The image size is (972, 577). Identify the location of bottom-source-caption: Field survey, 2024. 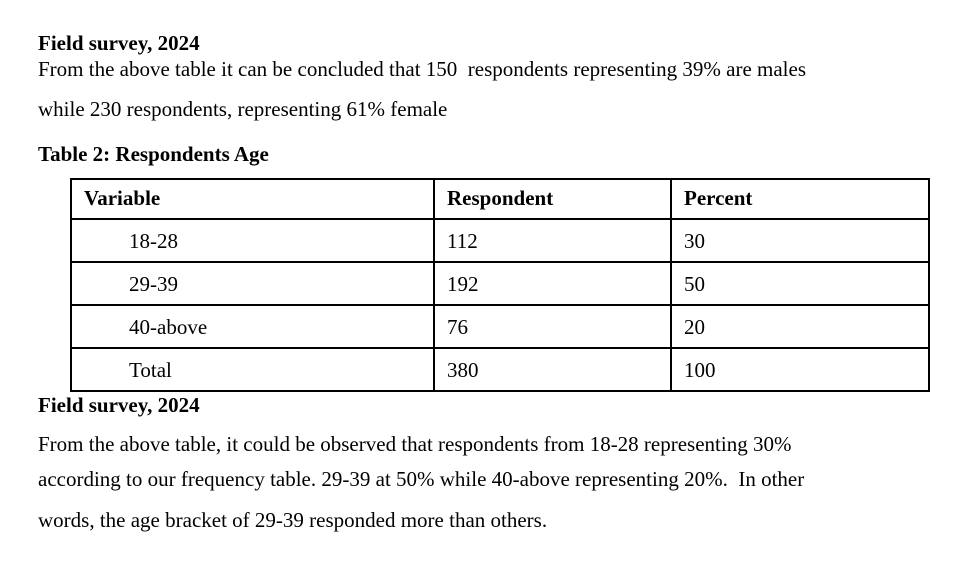
(119, 405).